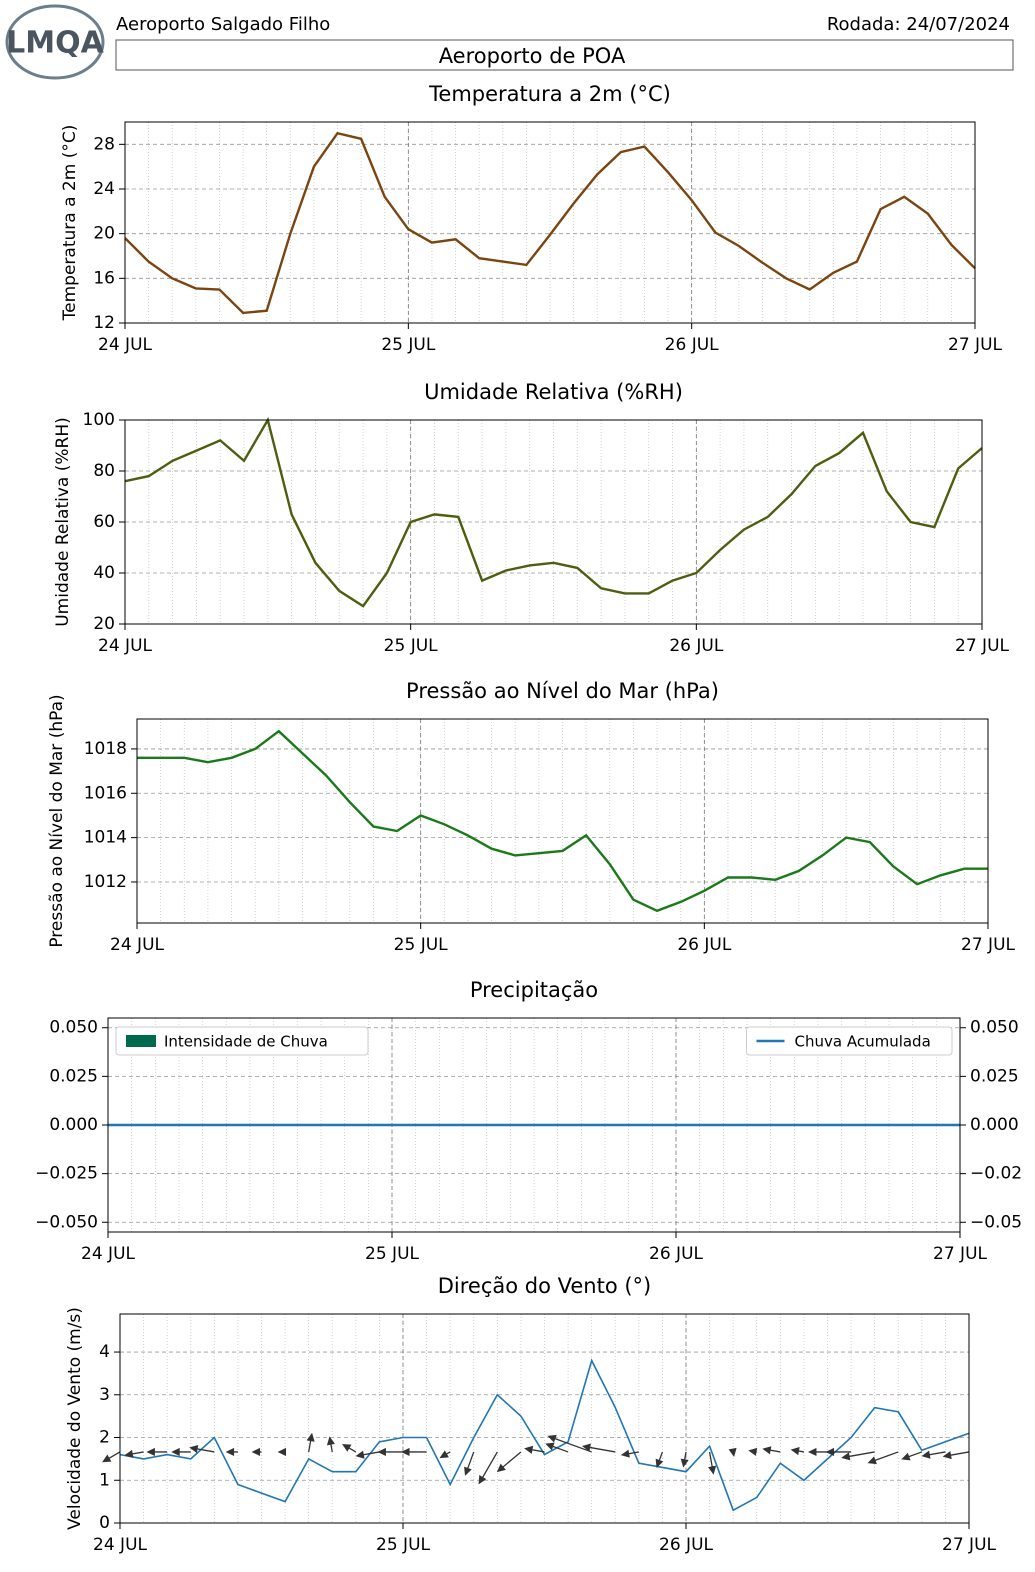  Describe the element at coordinates (104, 471) in the screenshot. I see `y-tick-label: 80` at that location.